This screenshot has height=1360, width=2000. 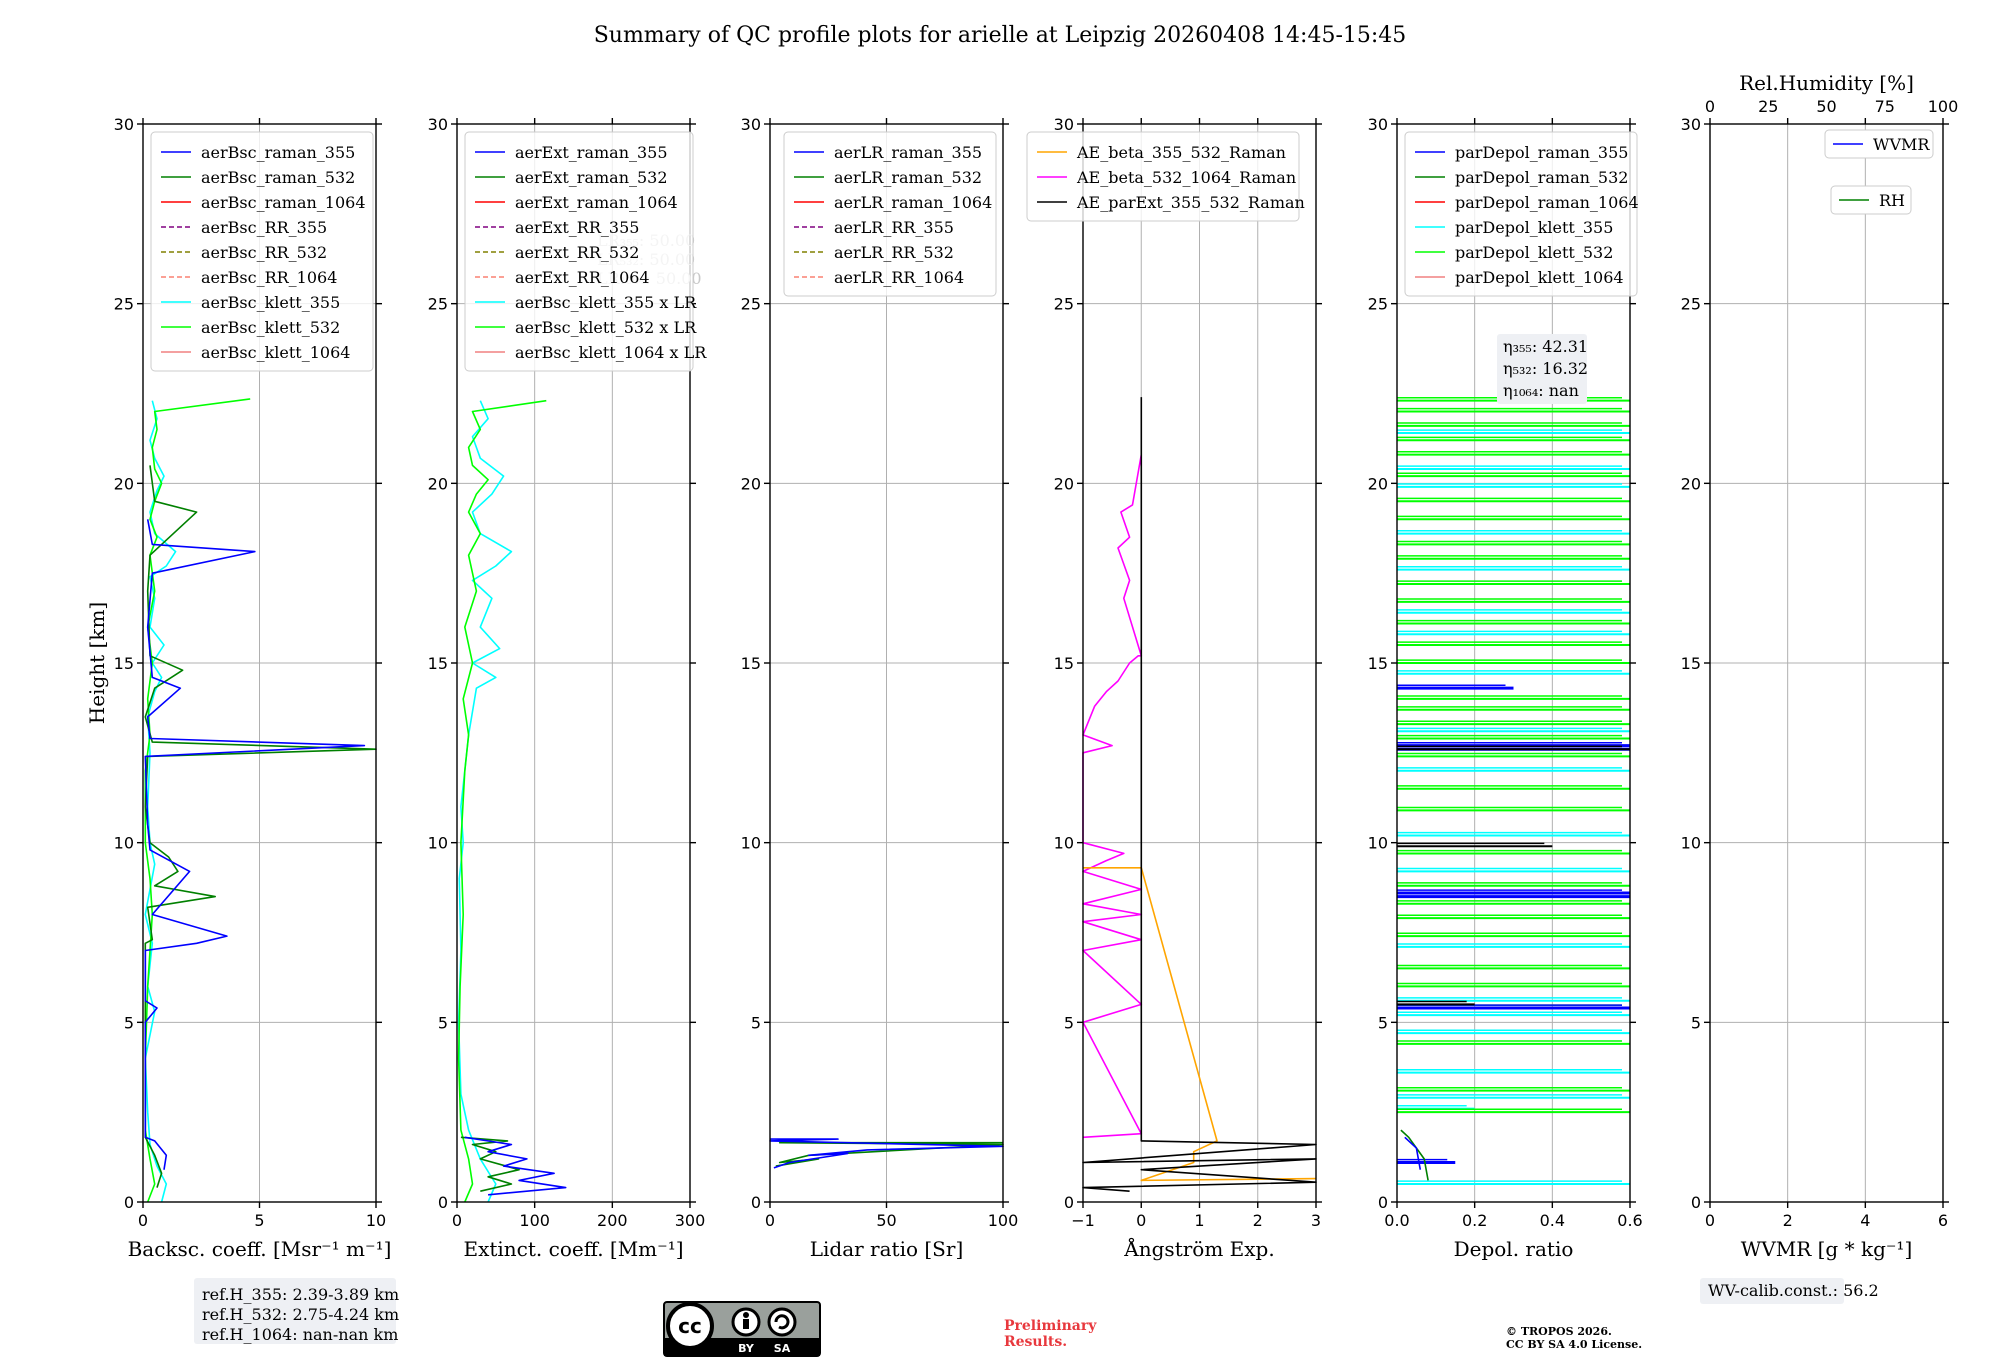 I want to click on x-axis-label: Backsc. coeff. [Msr⁻¹ m⁻¹], so click(x=260, y=1249).